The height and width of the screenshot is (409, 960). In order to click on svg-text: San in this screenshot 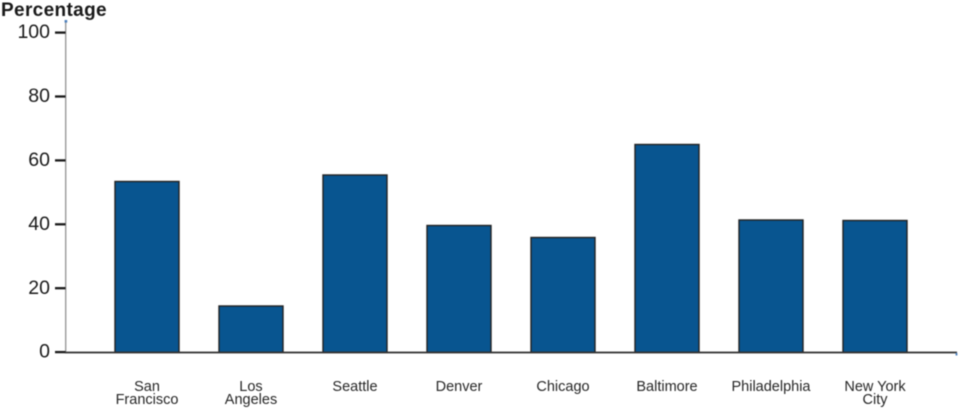, I will do `click(147, 387)`.